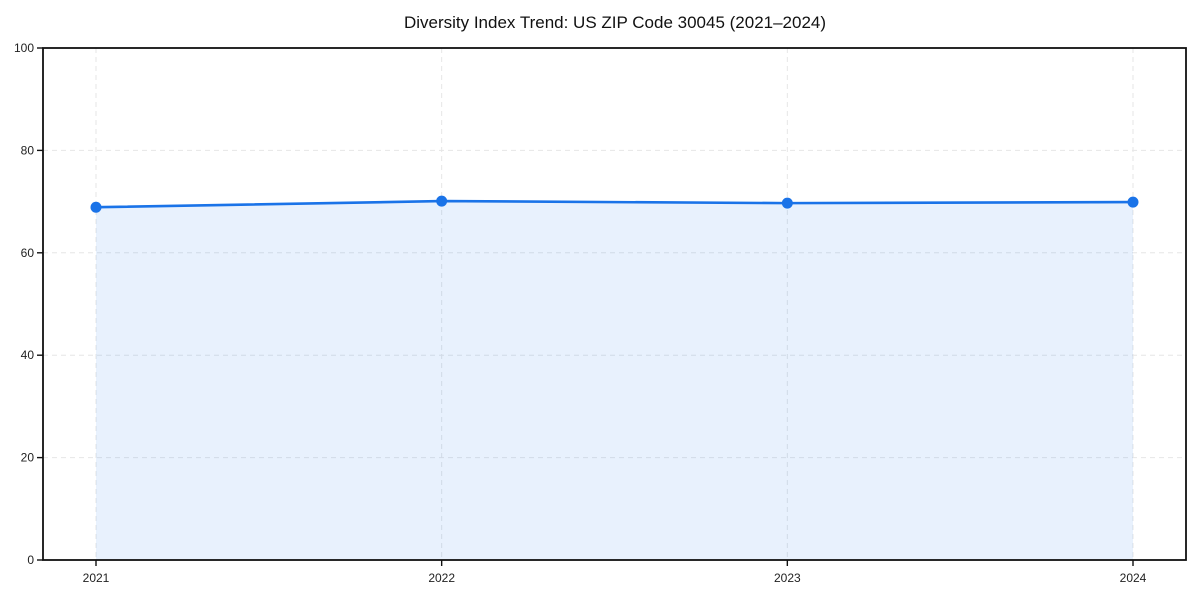 The width and height of the screenshot is (1200, 605). What do you see at coordinates (24, 48) in the screenshot?
I see `y-tick-label: 100` at bounding box center [24, 48].